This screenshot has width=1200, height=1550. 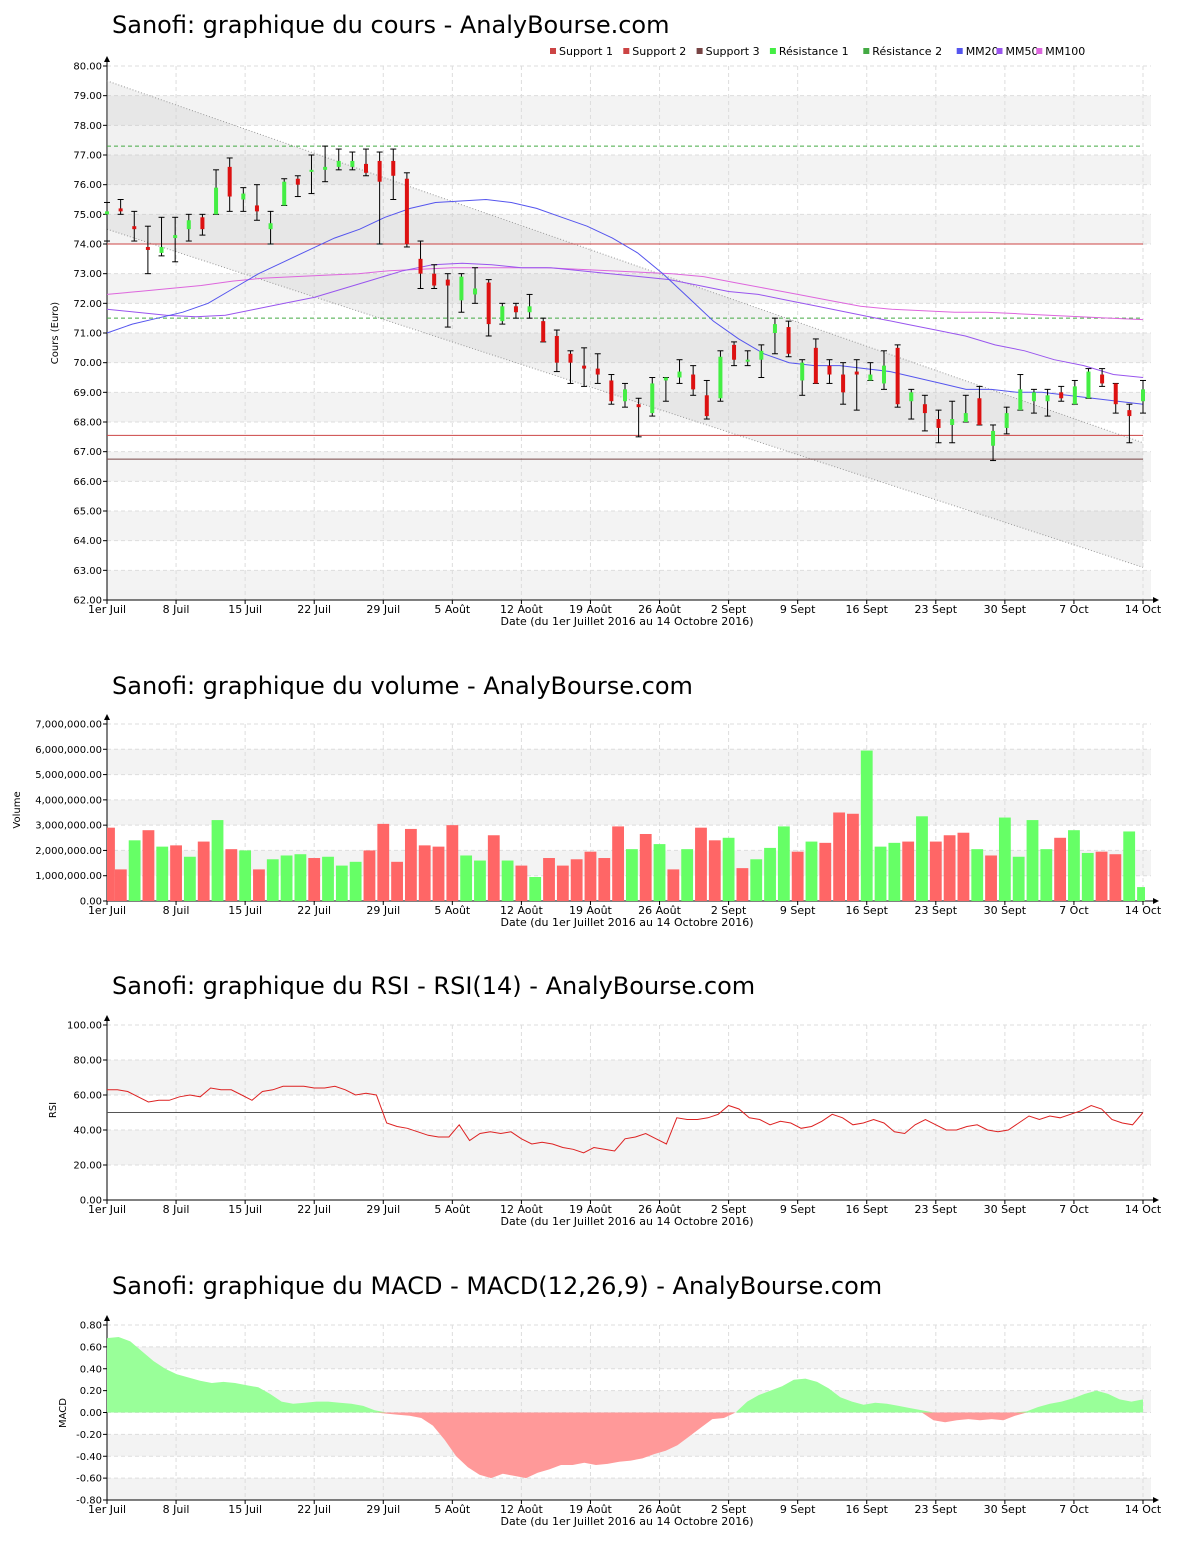 I want to click on y-tick-label: 71.00, so click(x=87, y=334).